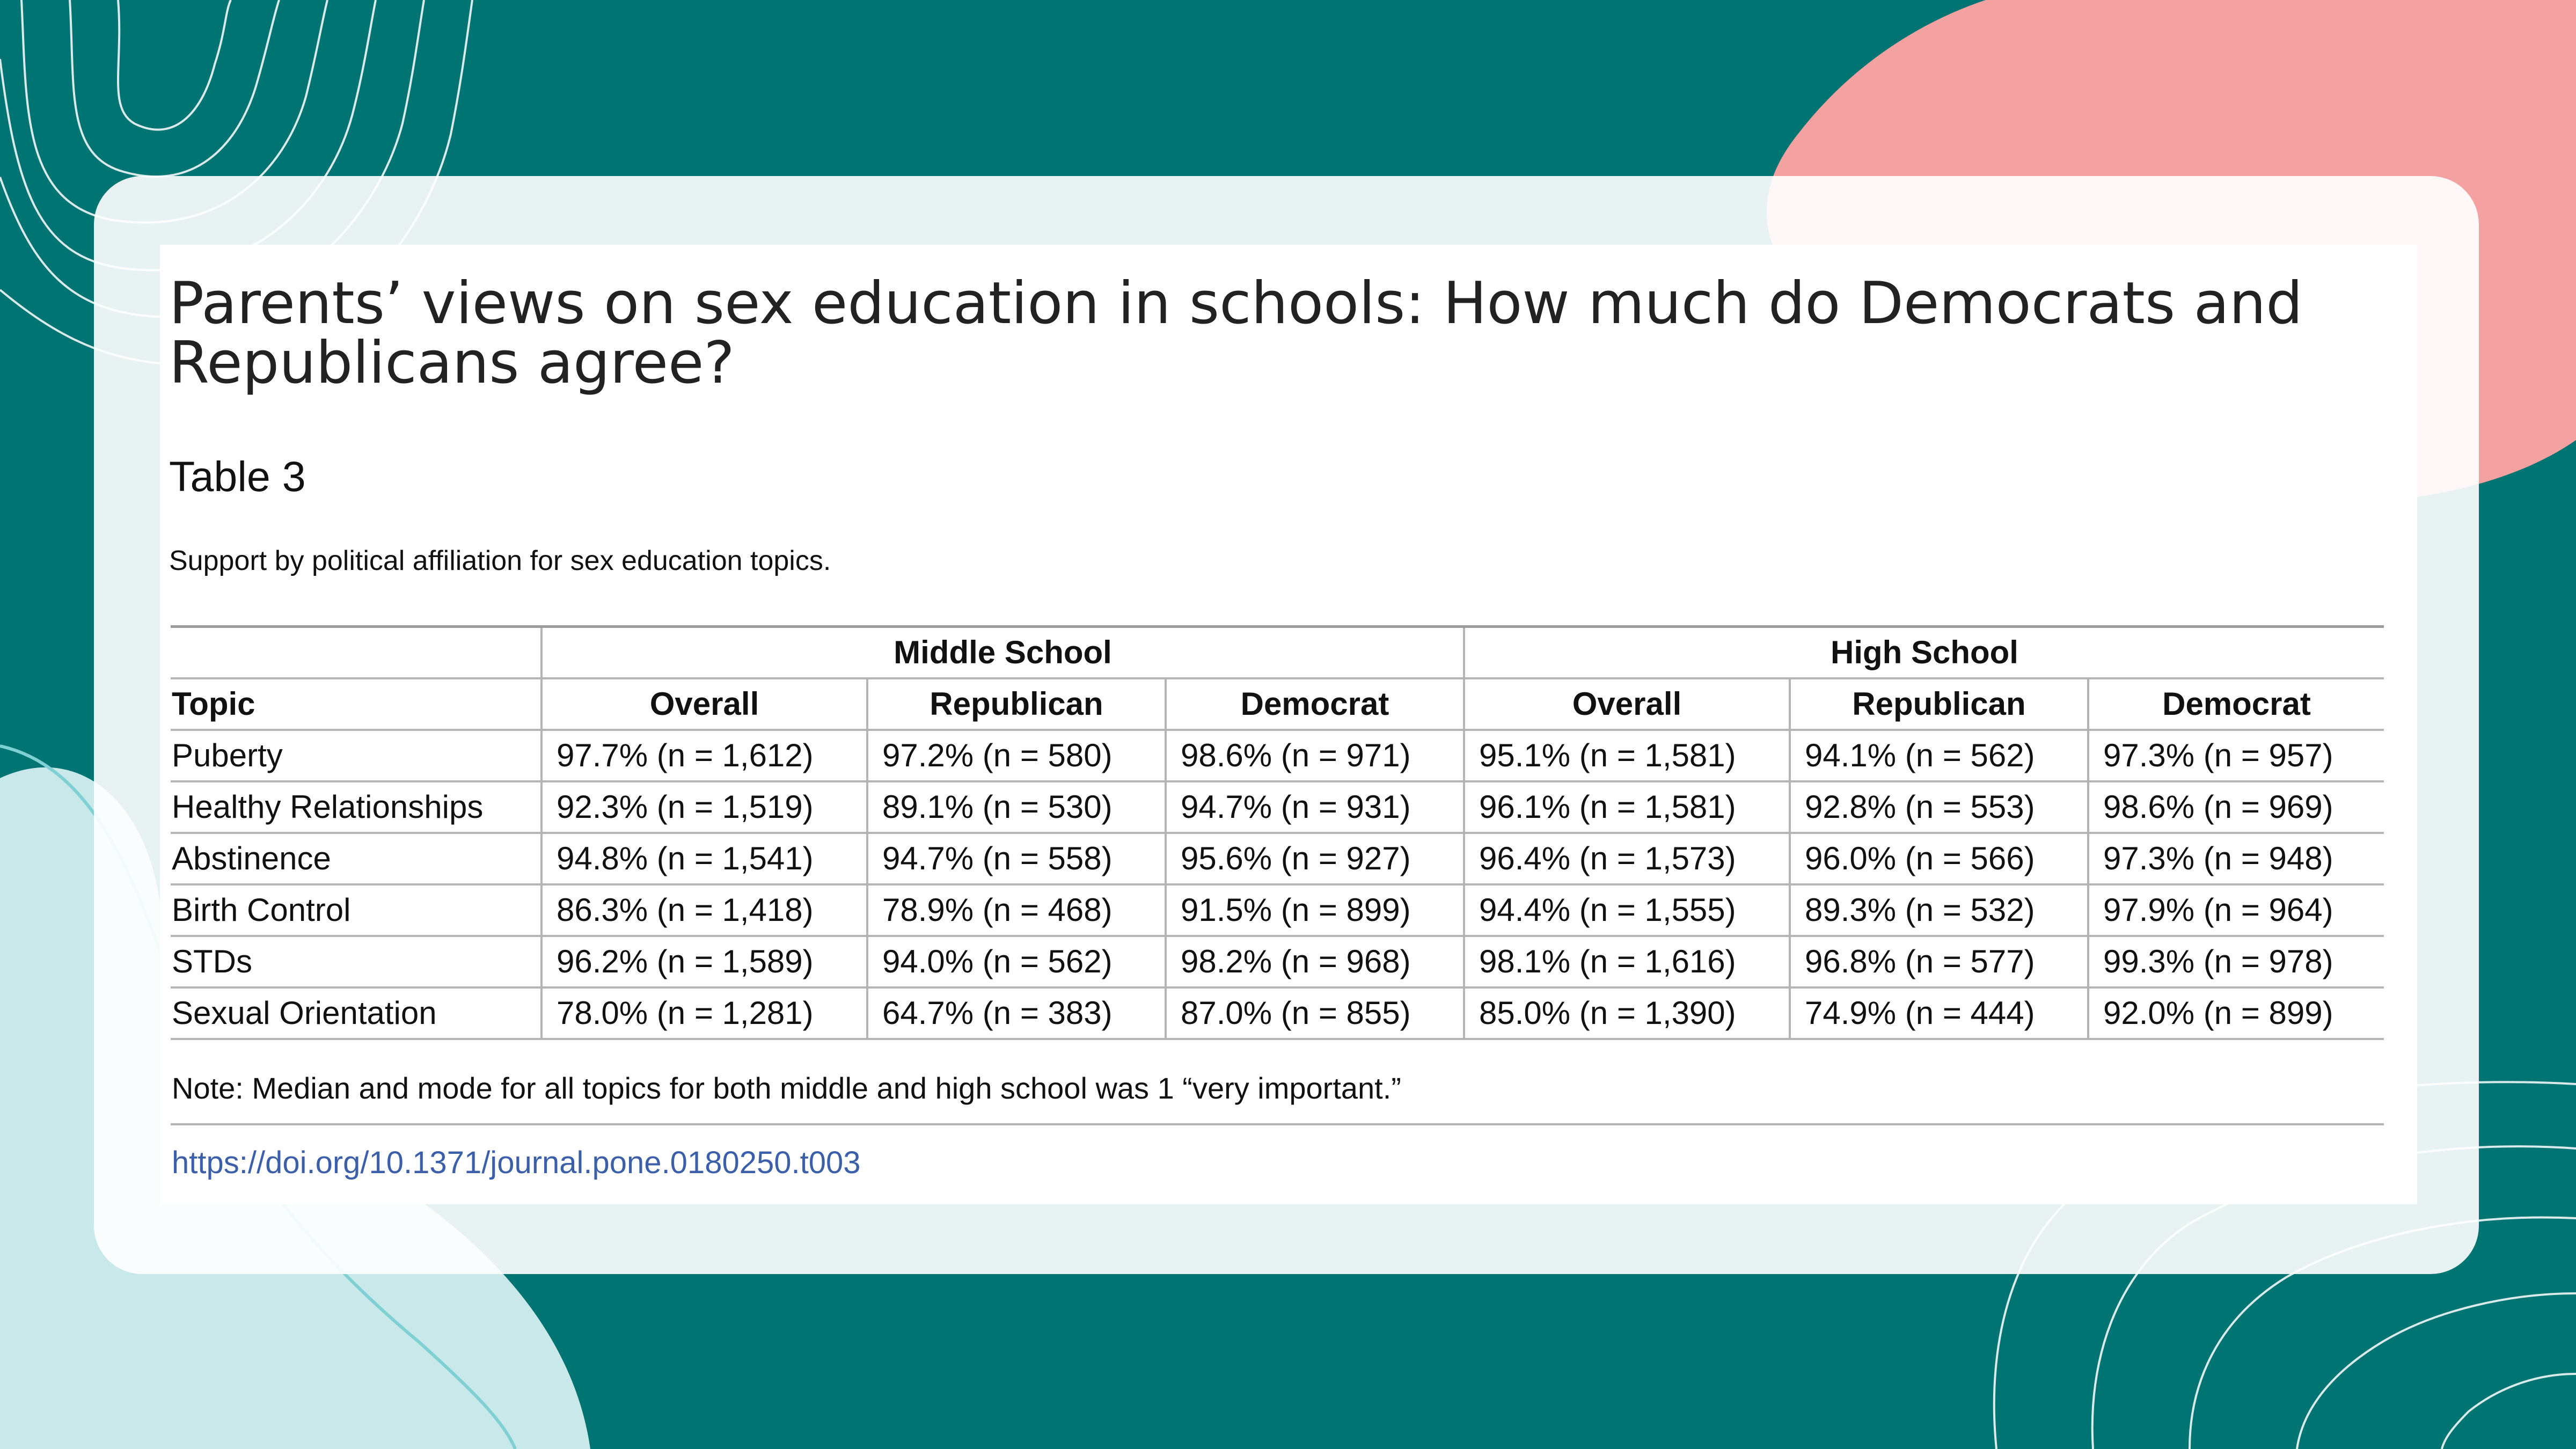 The height and width of the screenshot is (1449, 2576). Describe the element at coordinates (1314, 910) in the screenshot. I see `cell-value: 91.5% (n = 899)` at that location.